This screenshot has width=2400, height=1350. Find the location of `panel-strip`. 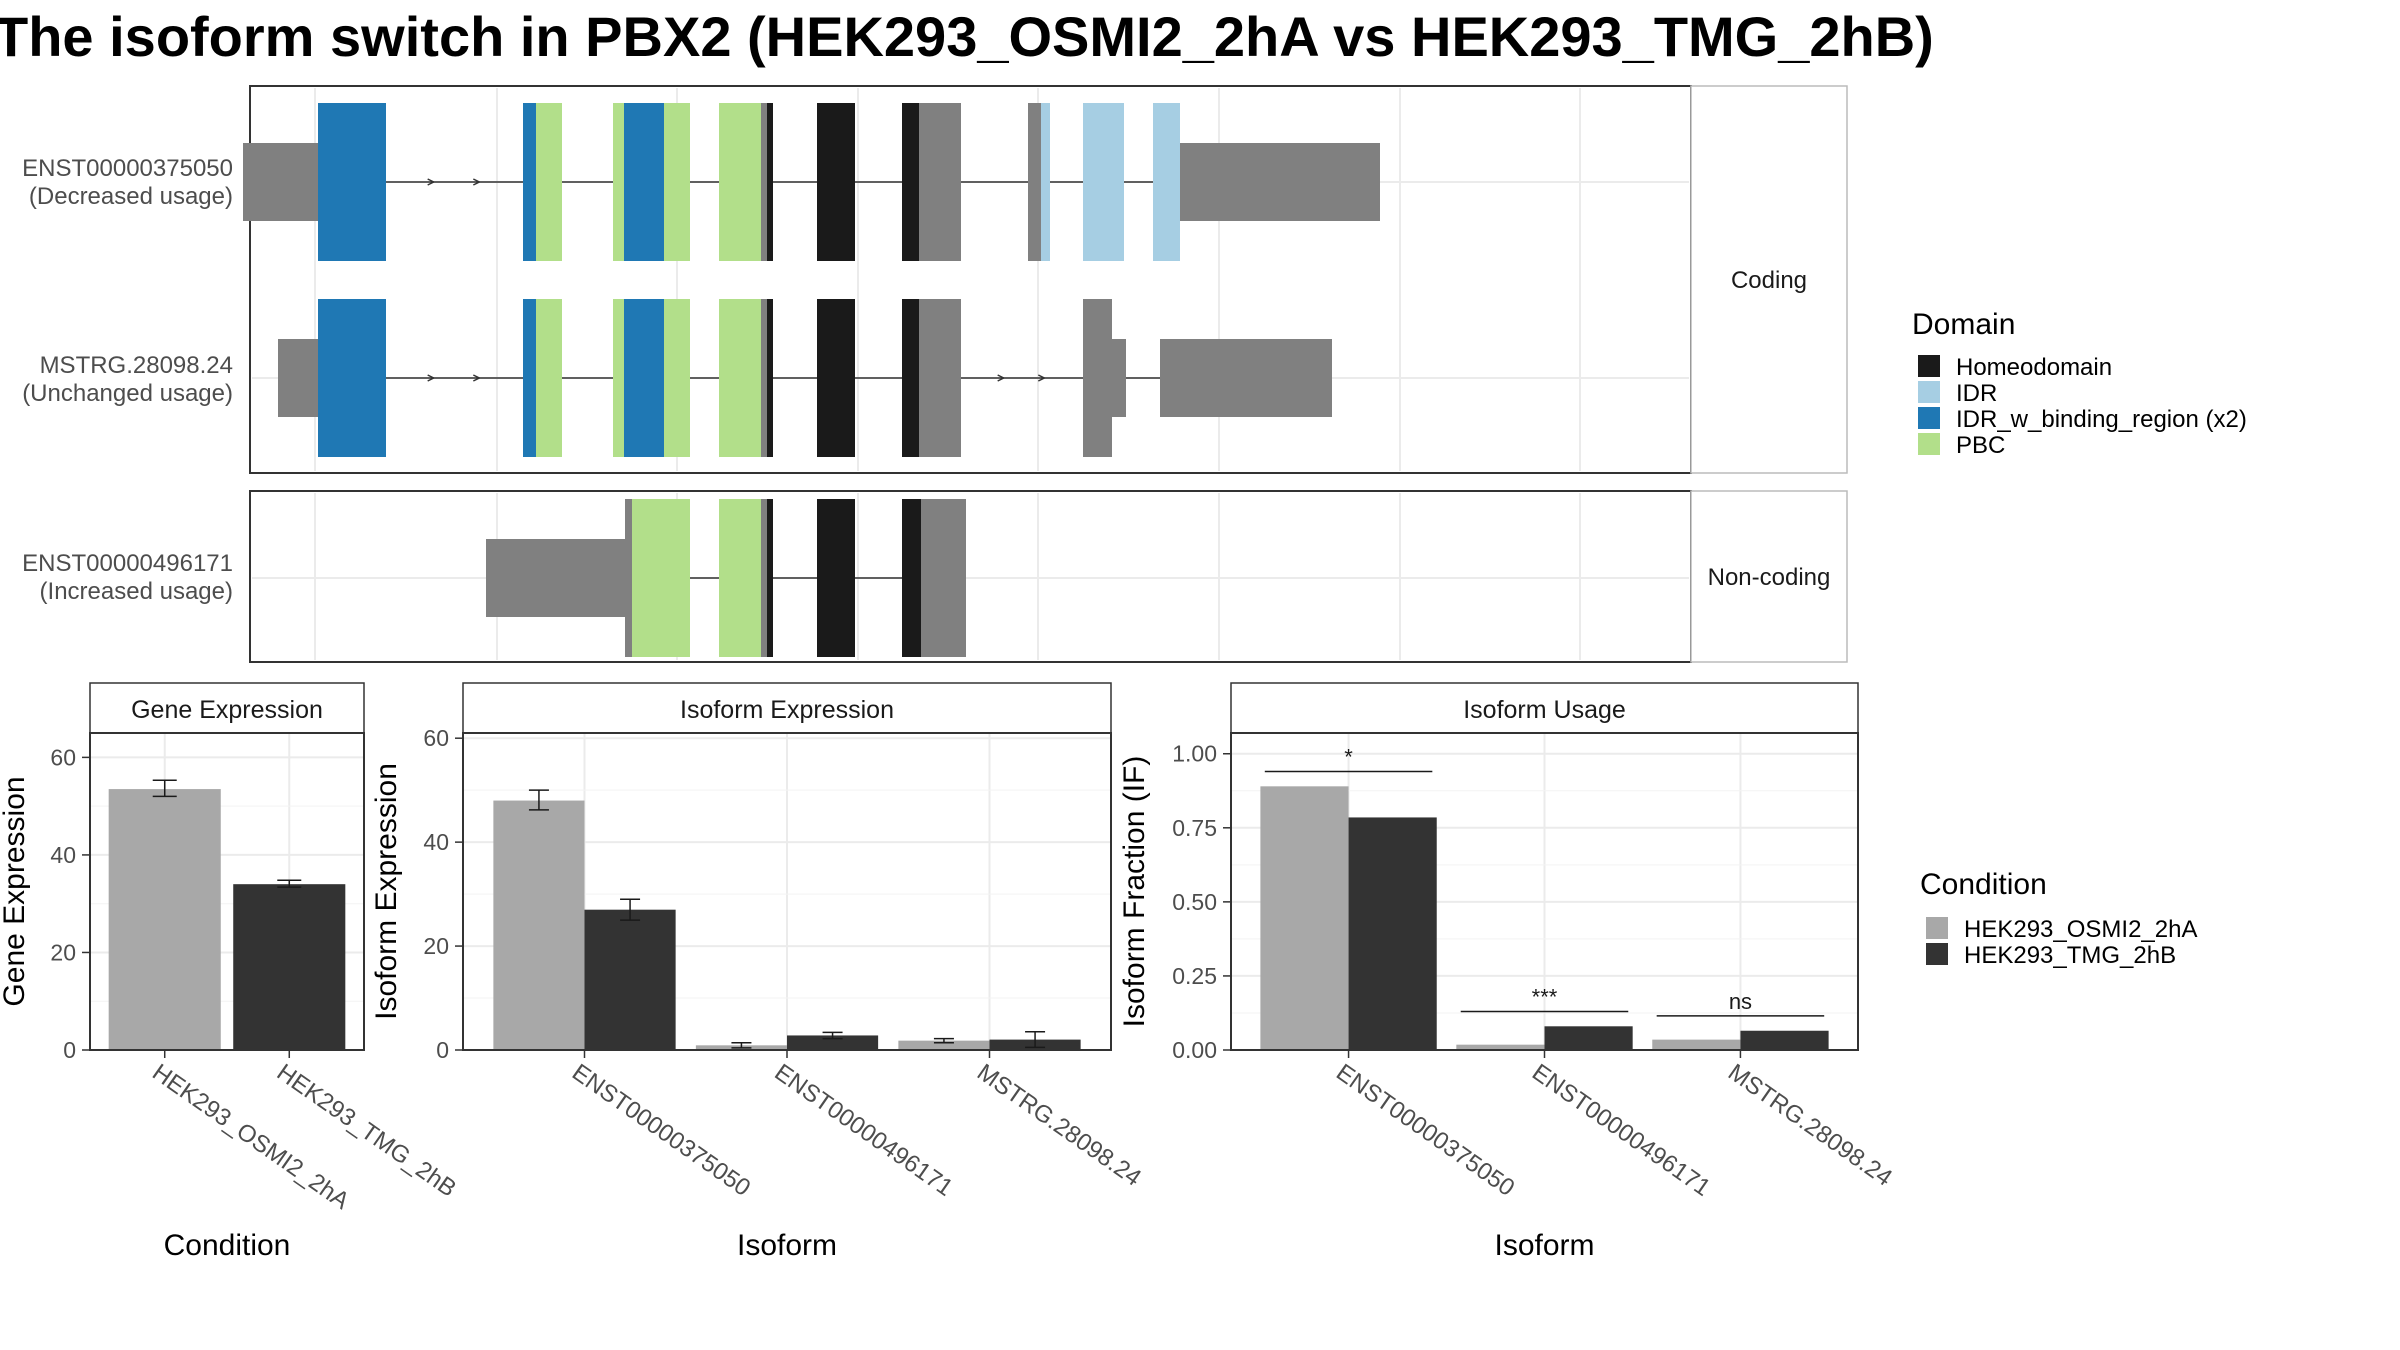

panel-strip is located at coordinates (1544, 708).